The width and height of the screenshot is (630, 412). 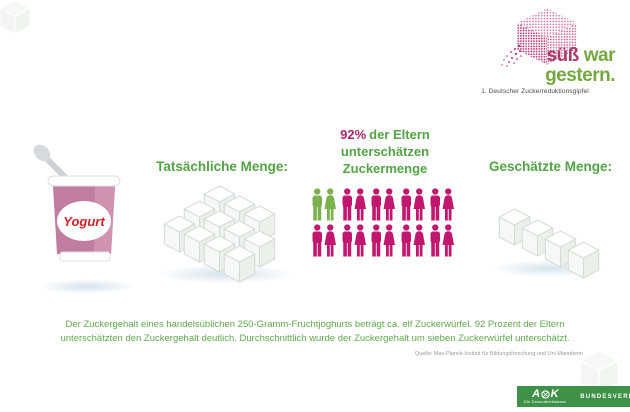 I want to click on yogurt-shadow, so click(x=87, y=286).